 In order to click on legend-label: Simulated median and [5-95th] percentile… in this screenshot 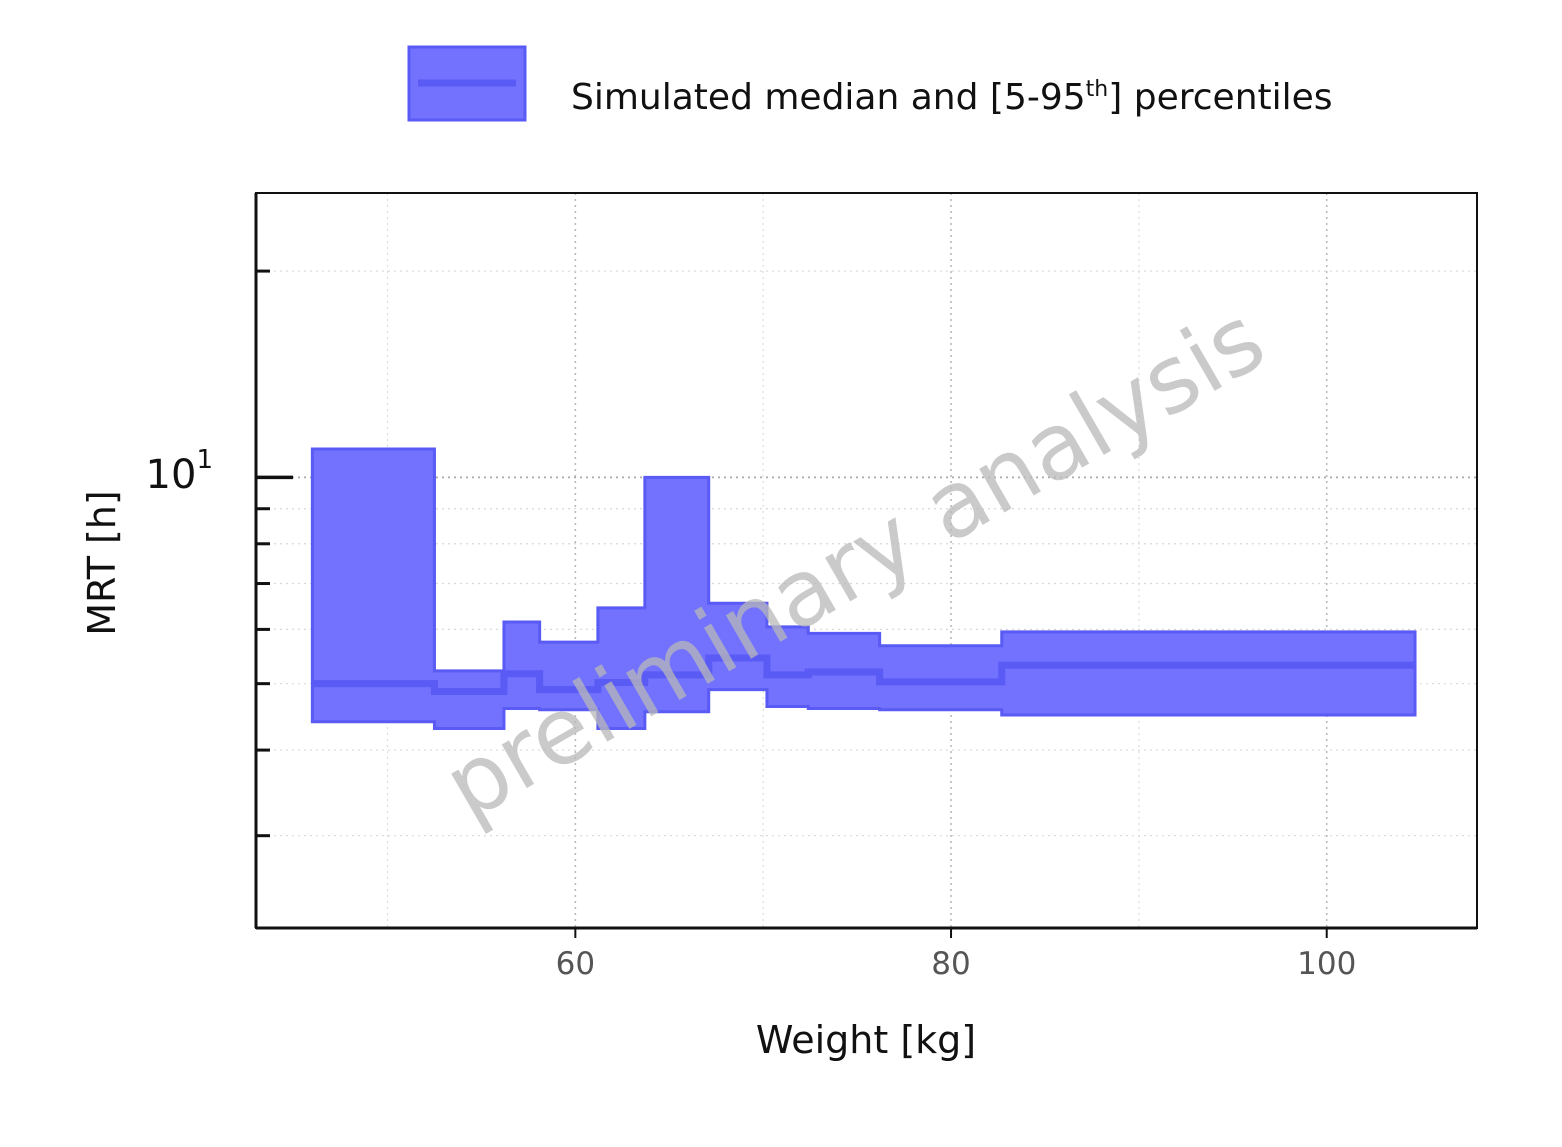, I will do `click(952, 97)`.